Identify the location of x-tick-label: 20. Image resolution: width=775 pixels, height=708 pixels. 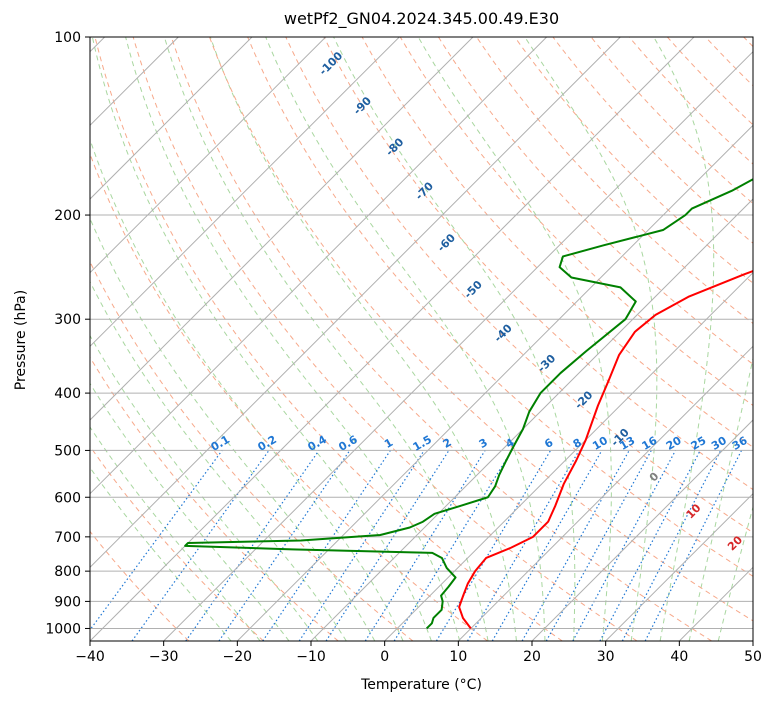
(532, 657).